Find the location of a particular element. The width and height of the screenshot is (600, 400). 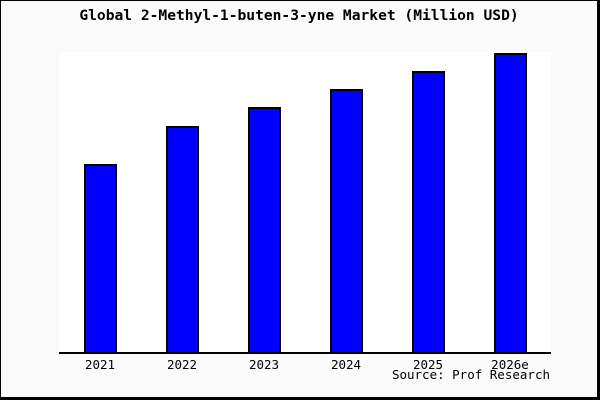

source-credit: Source: Prof Research is located at coordinates (470, 374).